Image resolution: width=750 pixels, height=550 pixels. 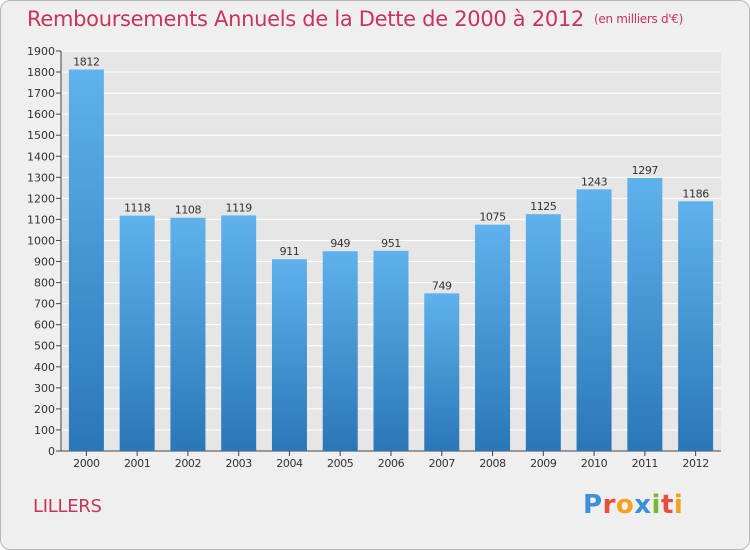 What do you see at coordinates (492, 463) in the screenshot?
I see `x-tick-label: 2008` at bounding box center [492, 463].